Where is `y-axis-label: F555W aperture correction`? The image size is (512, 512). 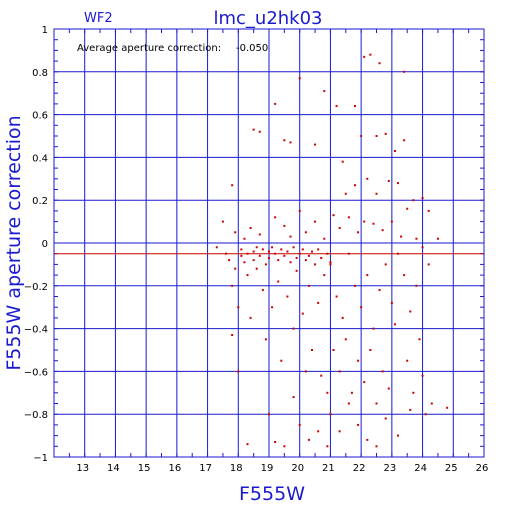
y-axis-label: F555W aperture correction is located at coordinates (14, 242).